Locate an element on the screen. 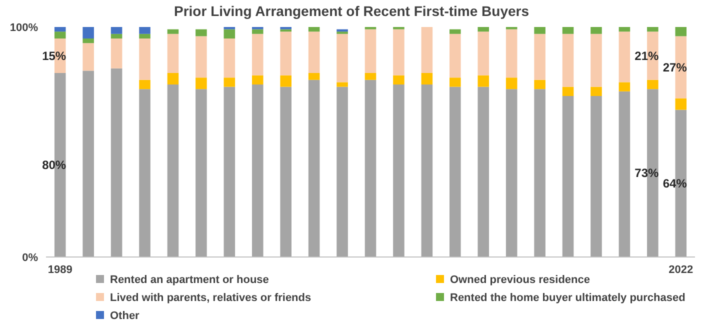  x-tick-label: 2022 is located at coordinates (681, 270).